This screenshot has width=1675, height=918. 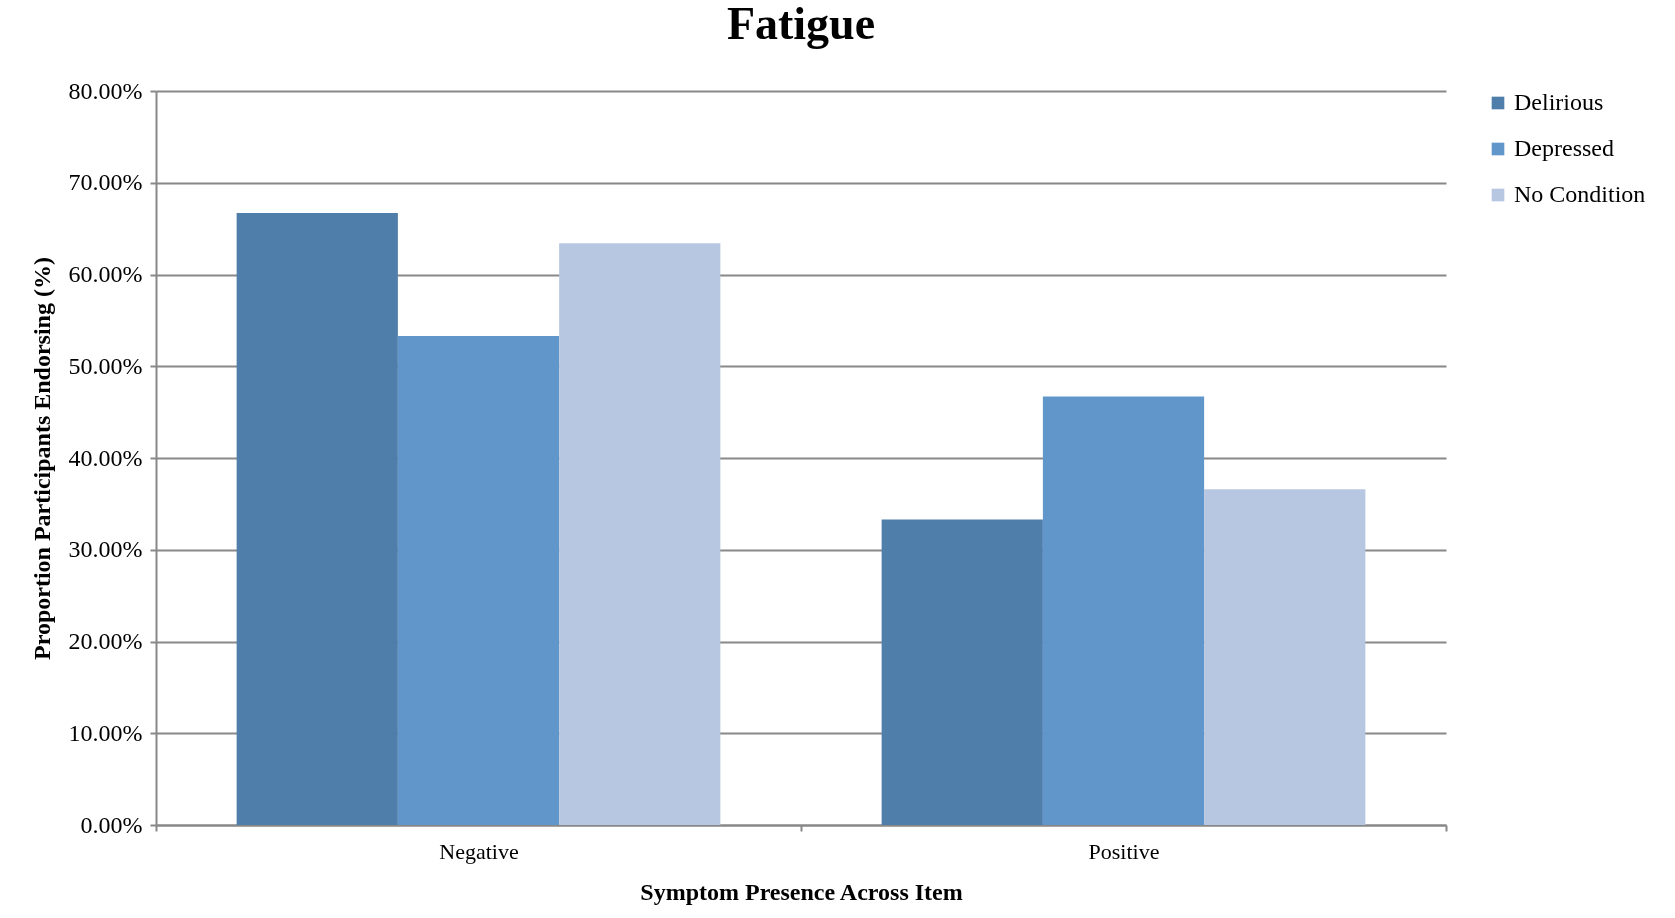 What do you see at coordinates (105, 274) in the screenshot?
I see `y-tick-label: 60.00%` at bounding box center [105, 274].